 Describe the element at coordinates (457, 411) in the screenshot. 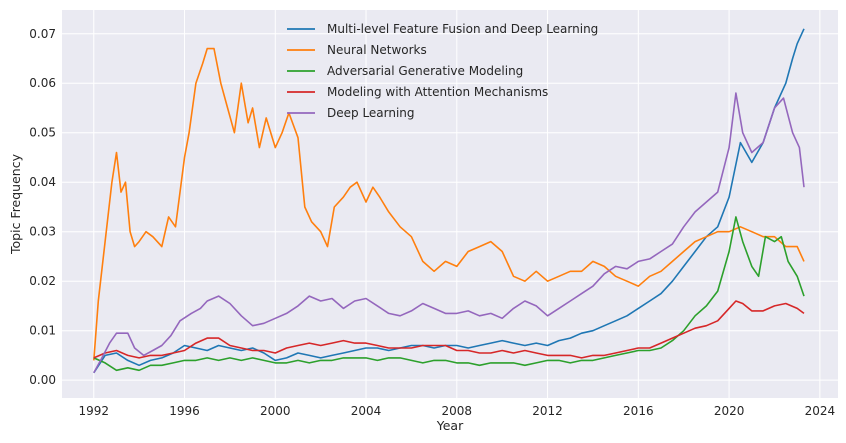

I see `x-tick-label: 2008` at that location.